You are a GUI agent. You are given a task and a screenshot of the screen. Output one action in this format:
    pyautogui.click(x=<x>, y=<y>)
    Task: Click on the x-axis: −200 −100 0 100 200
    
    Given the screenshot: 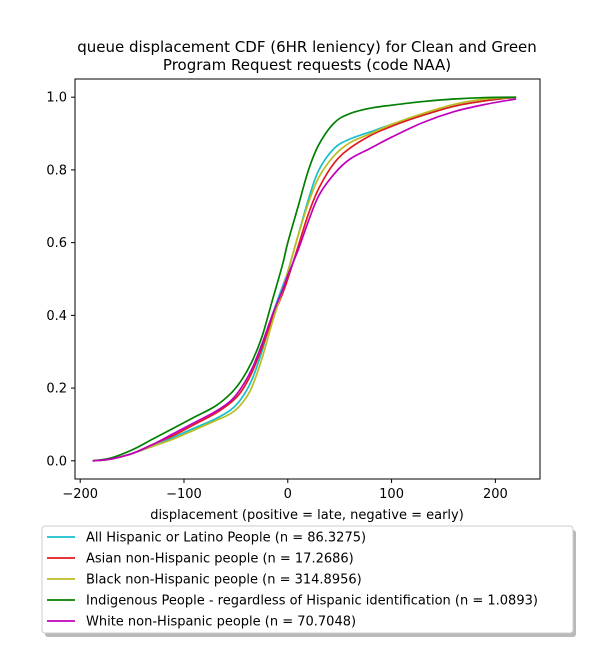 What is the action you would take?
    pyautogui.click(x=285, y=490)
    